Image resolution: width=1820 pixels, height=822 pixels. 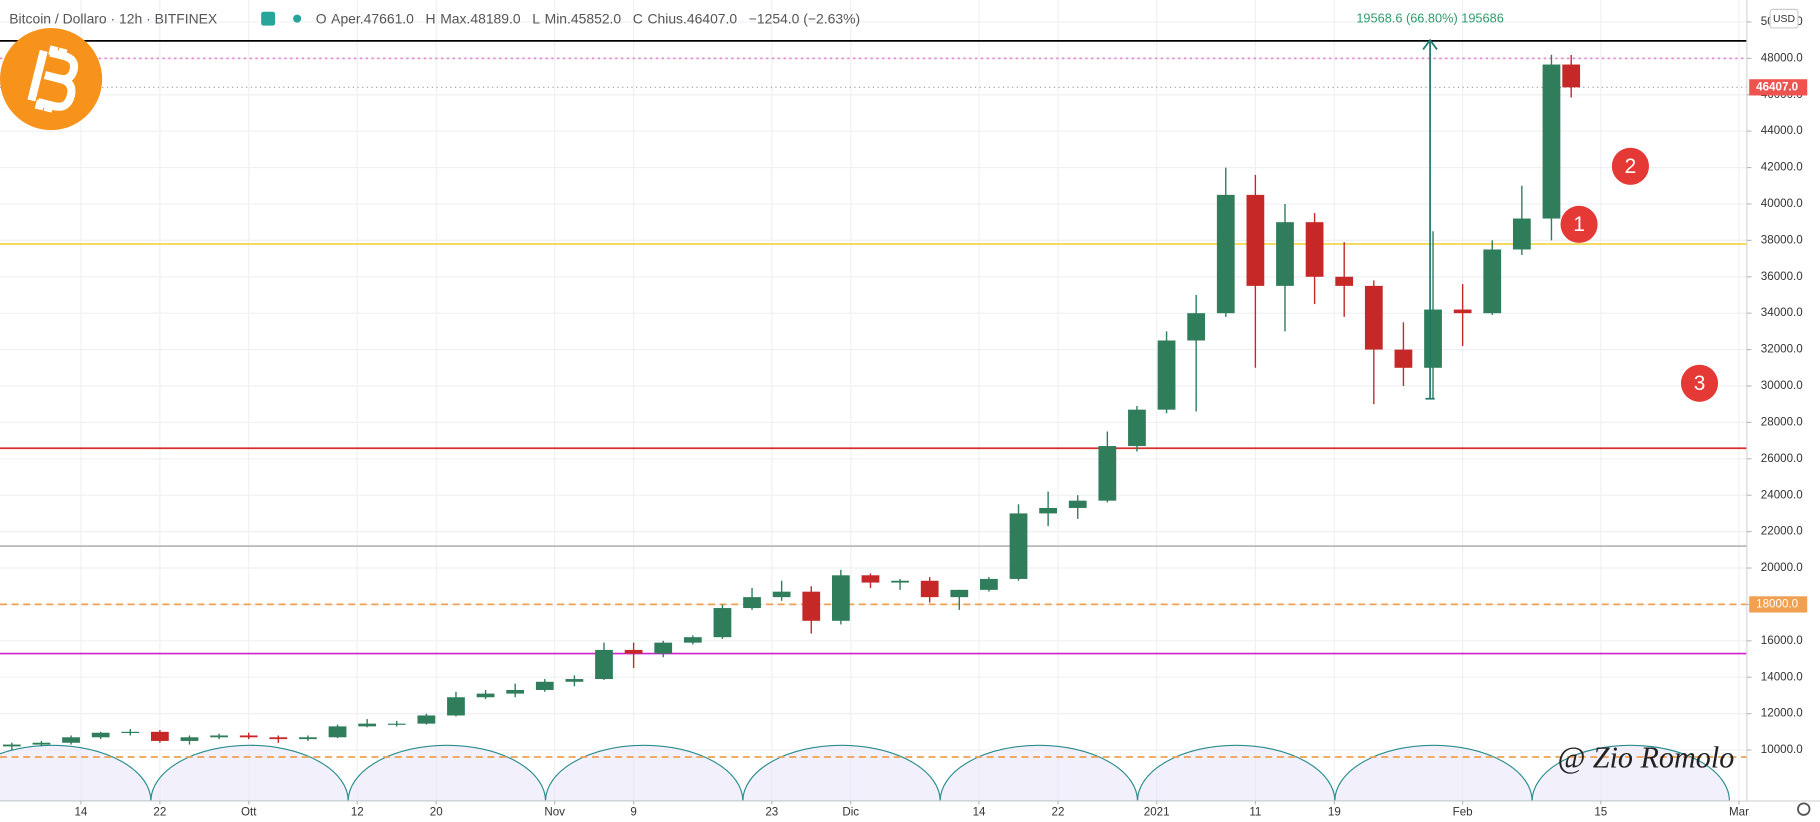 I want to click on badge-label: 1, so click(x=1579, y=224).